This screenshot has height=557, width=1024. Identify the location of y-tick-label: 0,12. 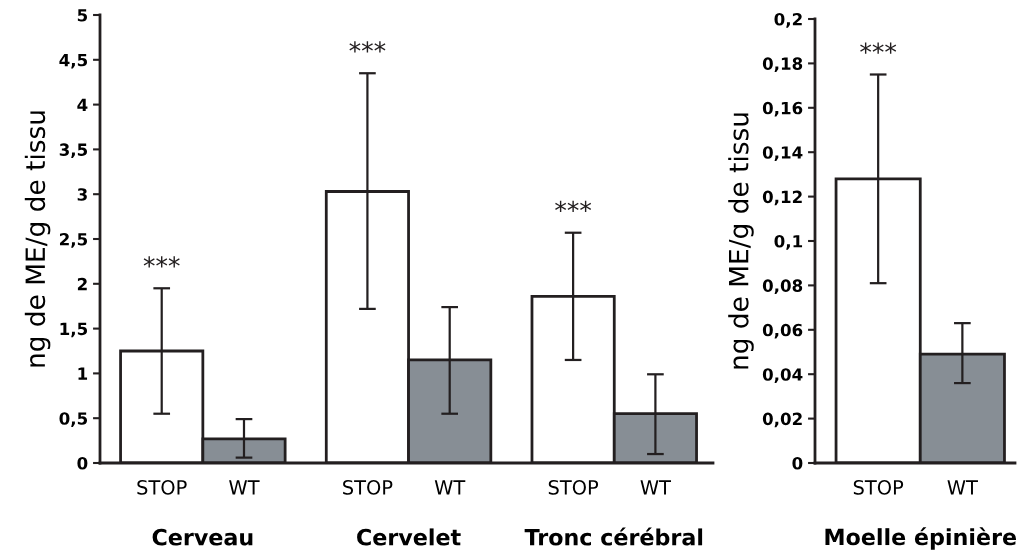
(782, 198).